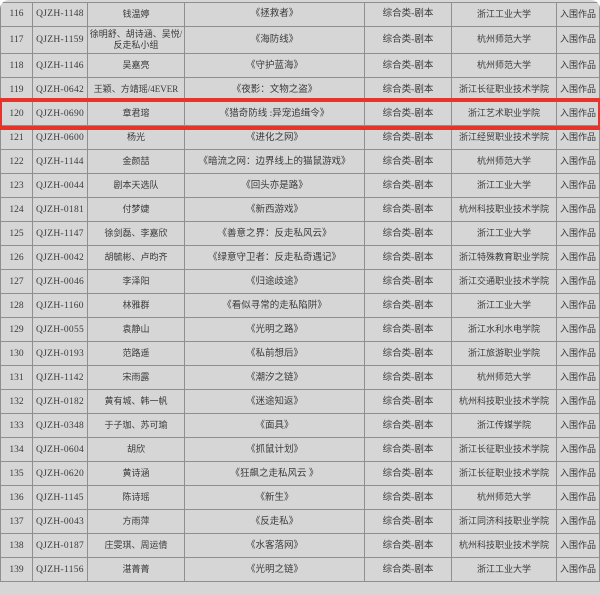 The image size is (600, 595). I want to click on cell-university: 浙江同济科技职业学院, so click(504, 522).